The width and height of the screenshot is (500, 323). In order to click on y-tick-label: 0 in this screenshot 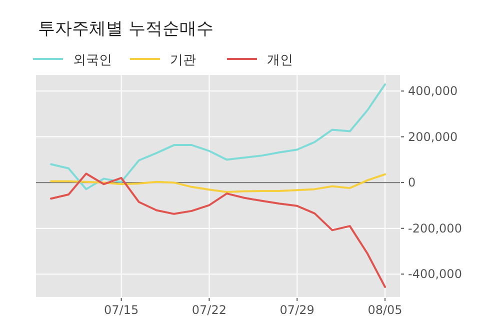, I will do `click(412, 183)`.